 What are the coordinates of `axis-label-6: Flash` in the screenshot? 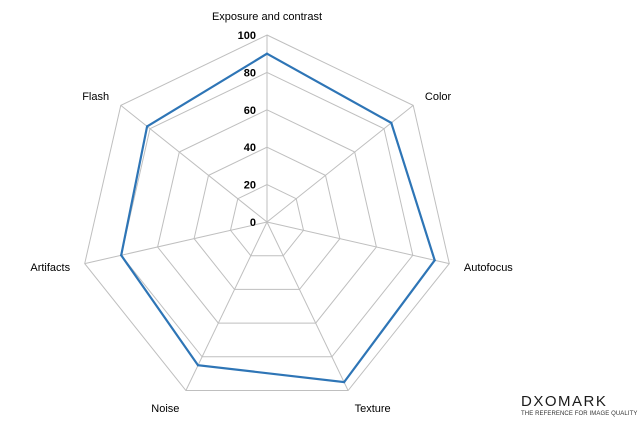 It's located at (95, 97).